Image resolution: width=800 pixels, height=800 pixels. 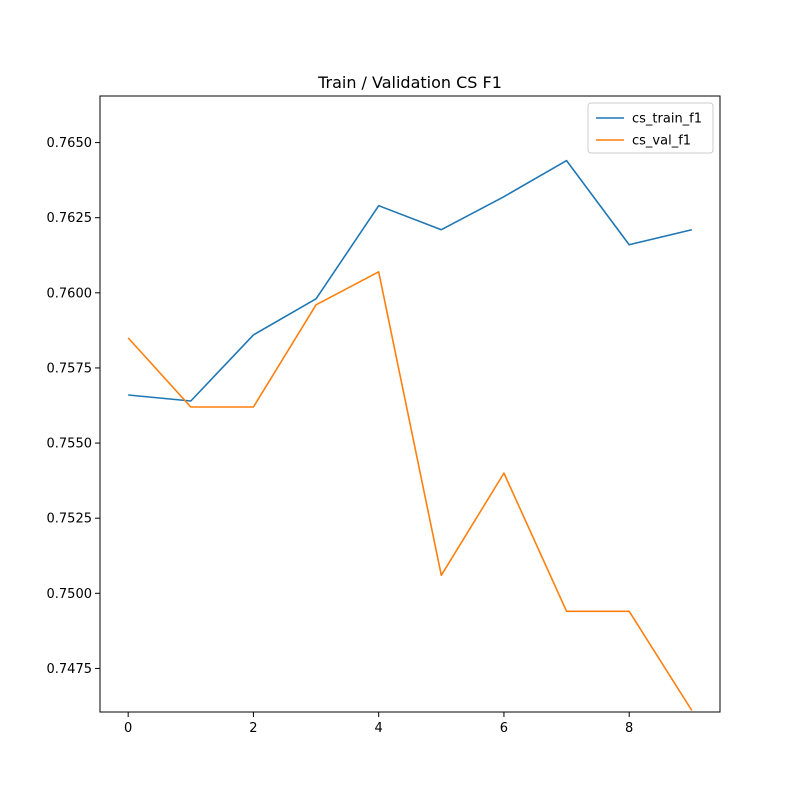 I want to click on y-tick-label: 0.7600, so click(x=70, y=293).